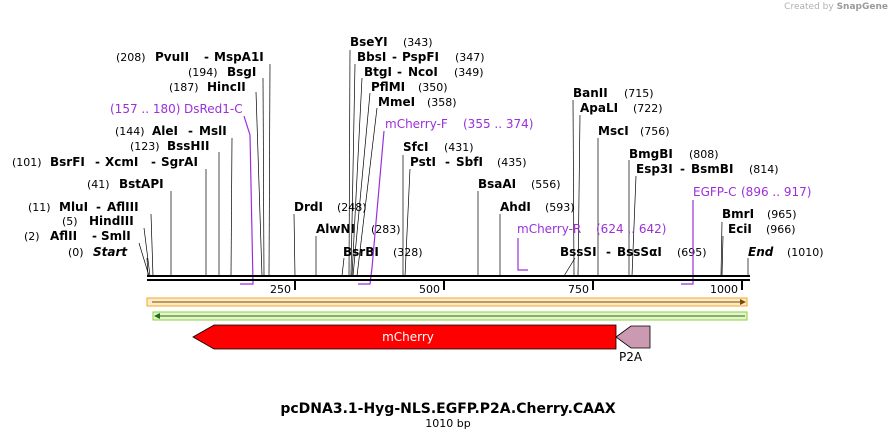 This screenshot has height=439, width=896. What do you see at coordinates (226, 87) in the screenshot?
I see `site-label: HincII` at bounding box center [226, 87].